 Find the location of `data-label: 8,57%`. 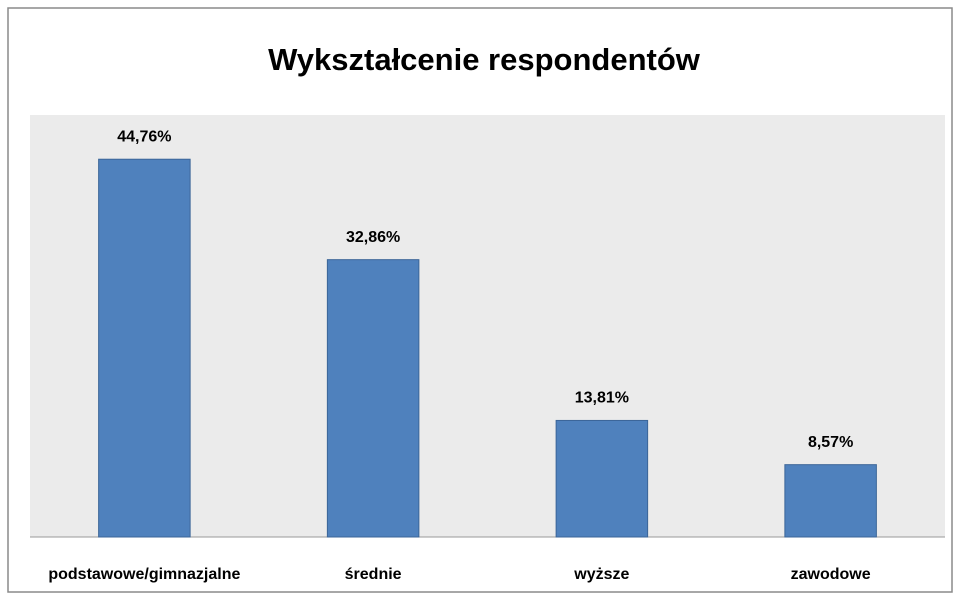

data-label: 8,57% is located at coordinates (830, 442).